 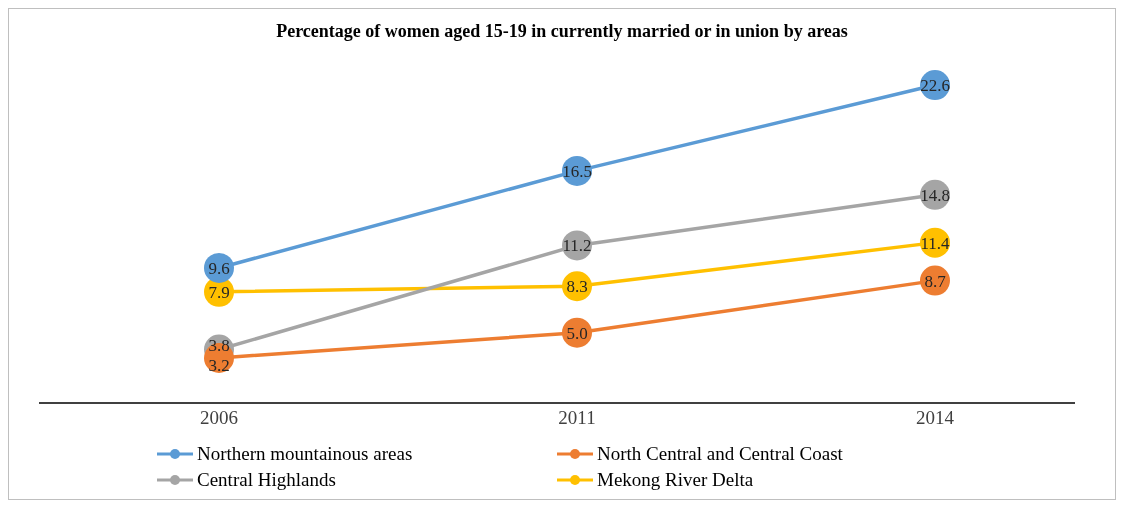 I want to click on legend-label: Mekong River Delta, so click(x=675, y=480).